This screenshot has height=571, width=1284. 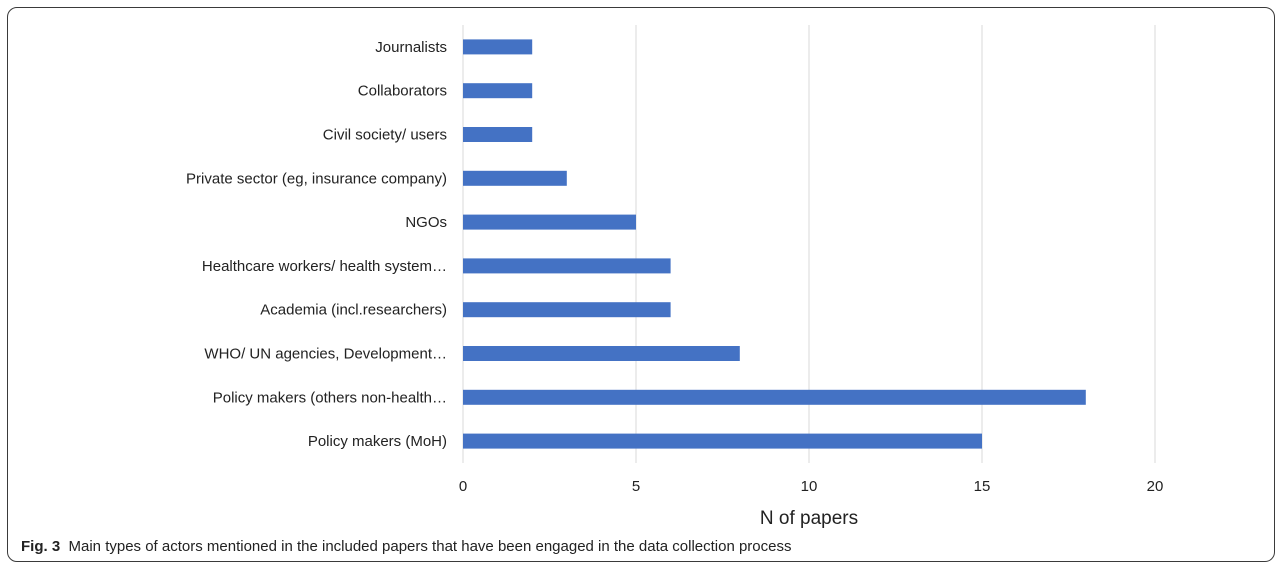 I want to click on x-tick-label: 15, so click(x=982, y=486).